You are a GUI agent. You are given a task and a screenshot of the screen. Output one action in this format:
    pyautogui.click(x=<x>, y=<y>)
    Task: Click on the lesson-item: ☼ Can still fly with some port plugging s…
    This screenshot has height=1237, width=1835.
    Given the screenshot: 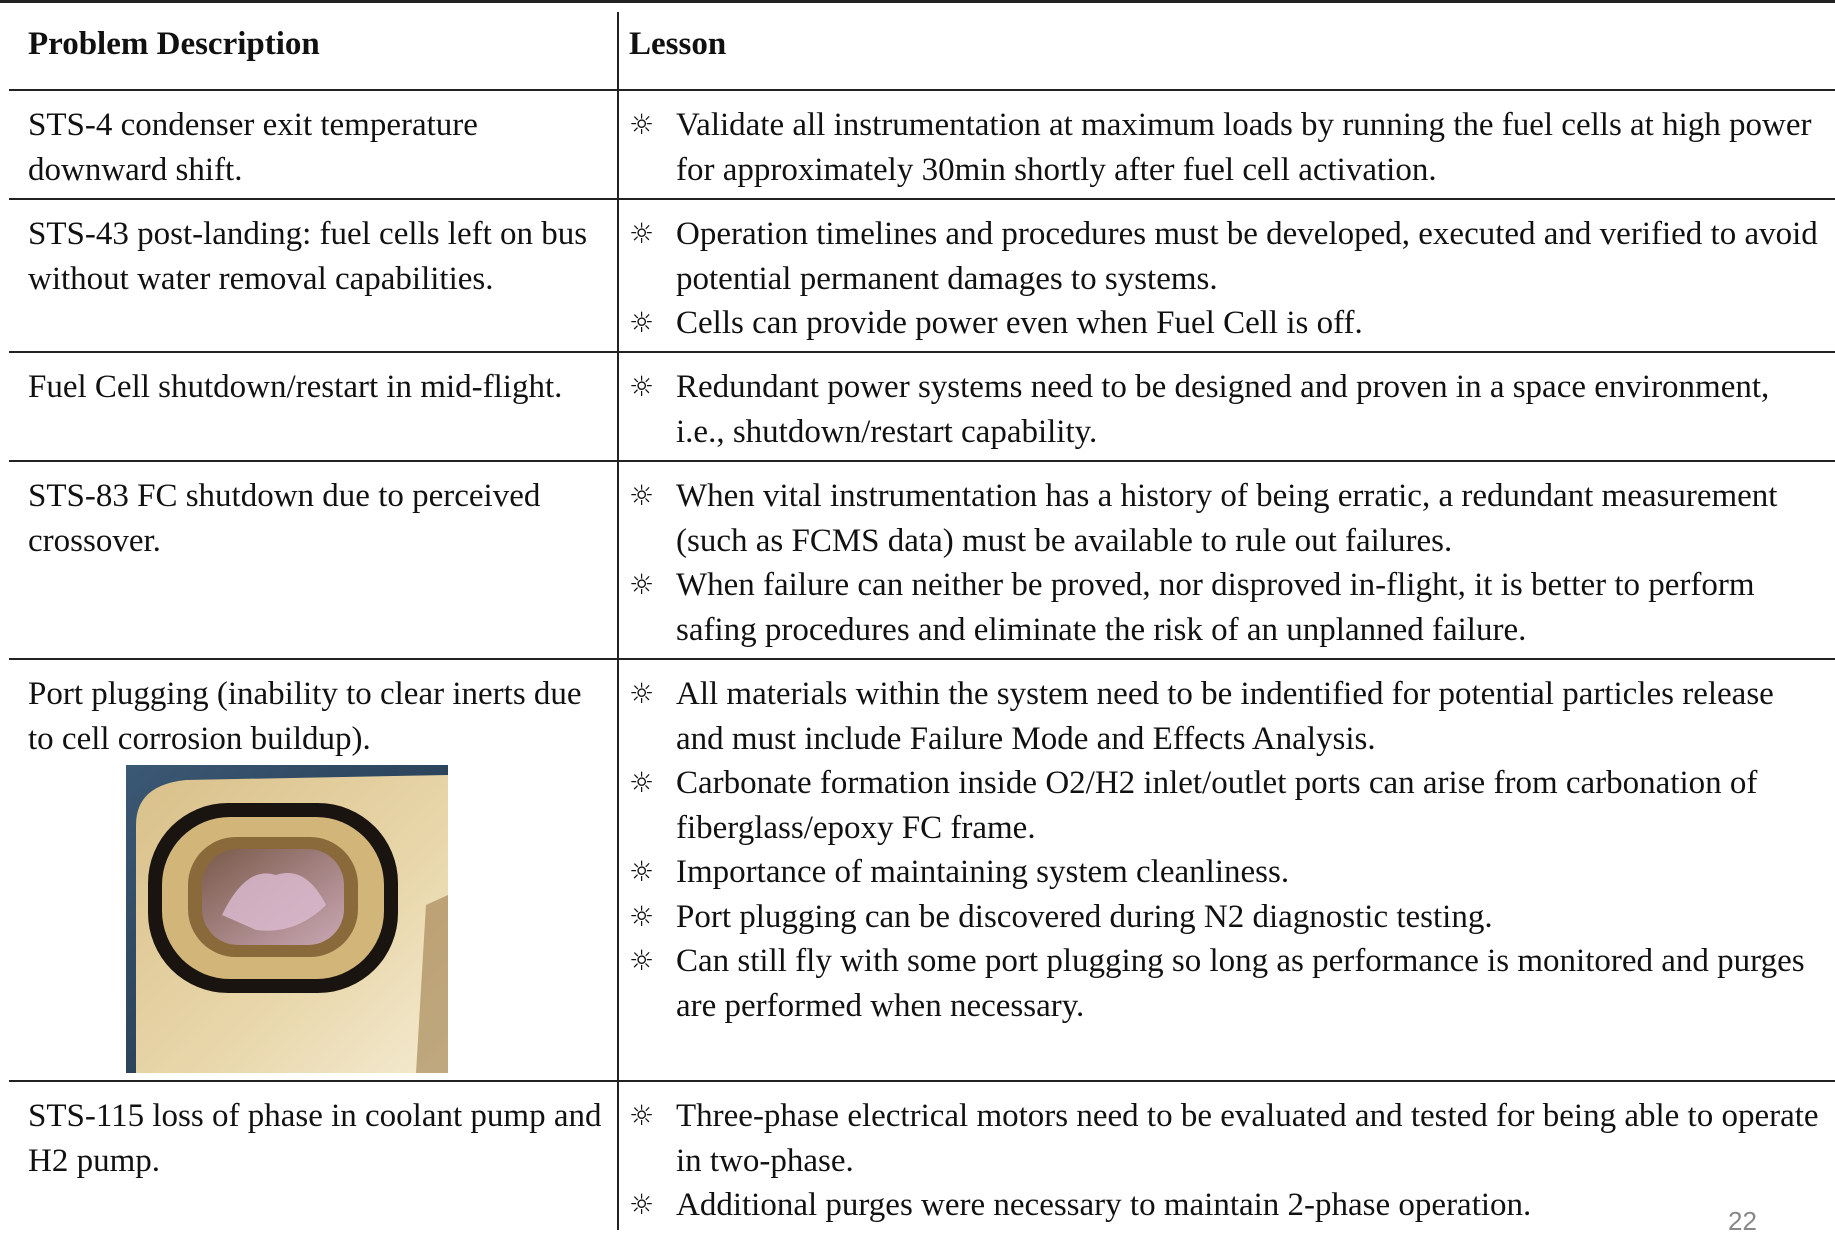 What is the action you would take?
    pyautogui.click(x=1224, y=983)
    